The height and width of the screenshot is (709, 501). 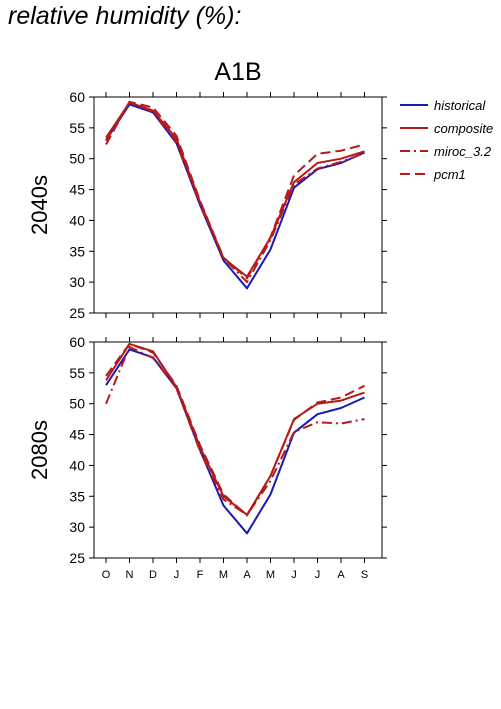 What do you see at coordinates (463, 151) in the screenshot?
I see `legend-label: miroc_3.2` at bounding box center [463, 151].